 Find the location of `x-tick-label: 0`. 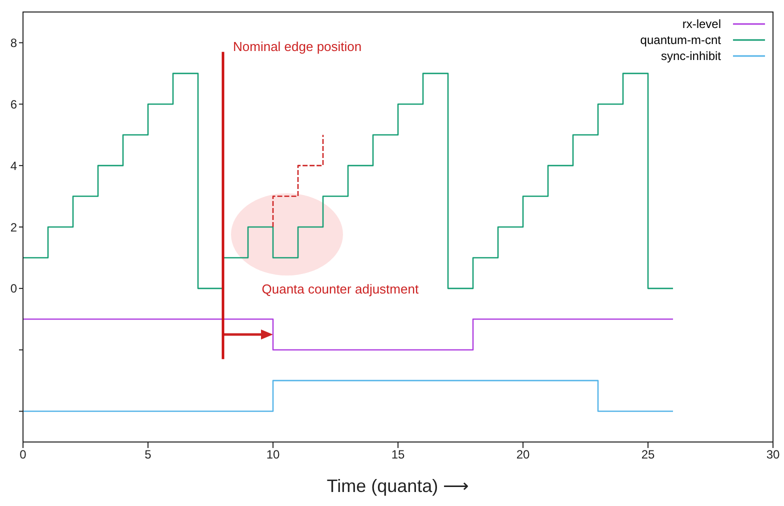

x-tick-label: 0 is located at coordinates (23, 455).